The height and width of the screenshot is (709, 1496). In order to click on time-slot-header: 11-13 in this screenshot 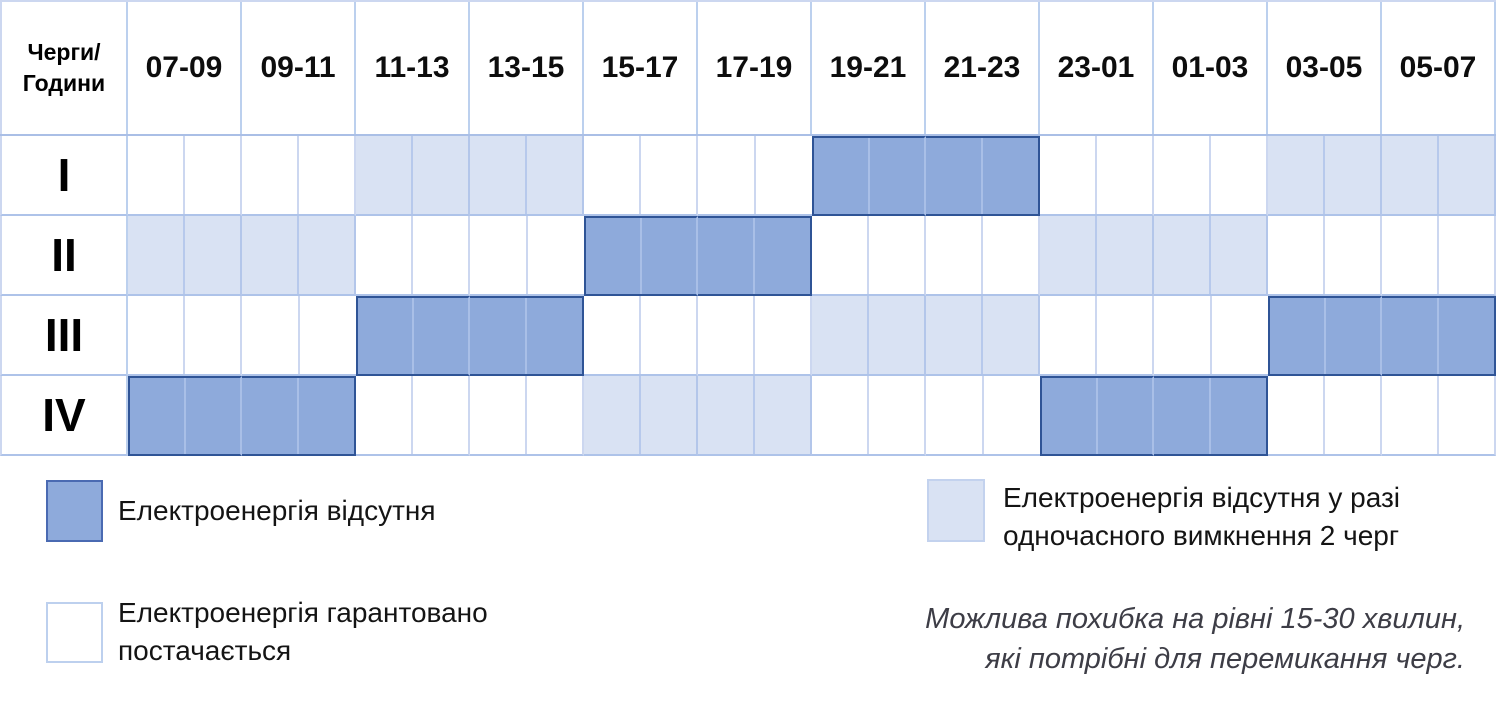, I will do `click(413, 68)`.